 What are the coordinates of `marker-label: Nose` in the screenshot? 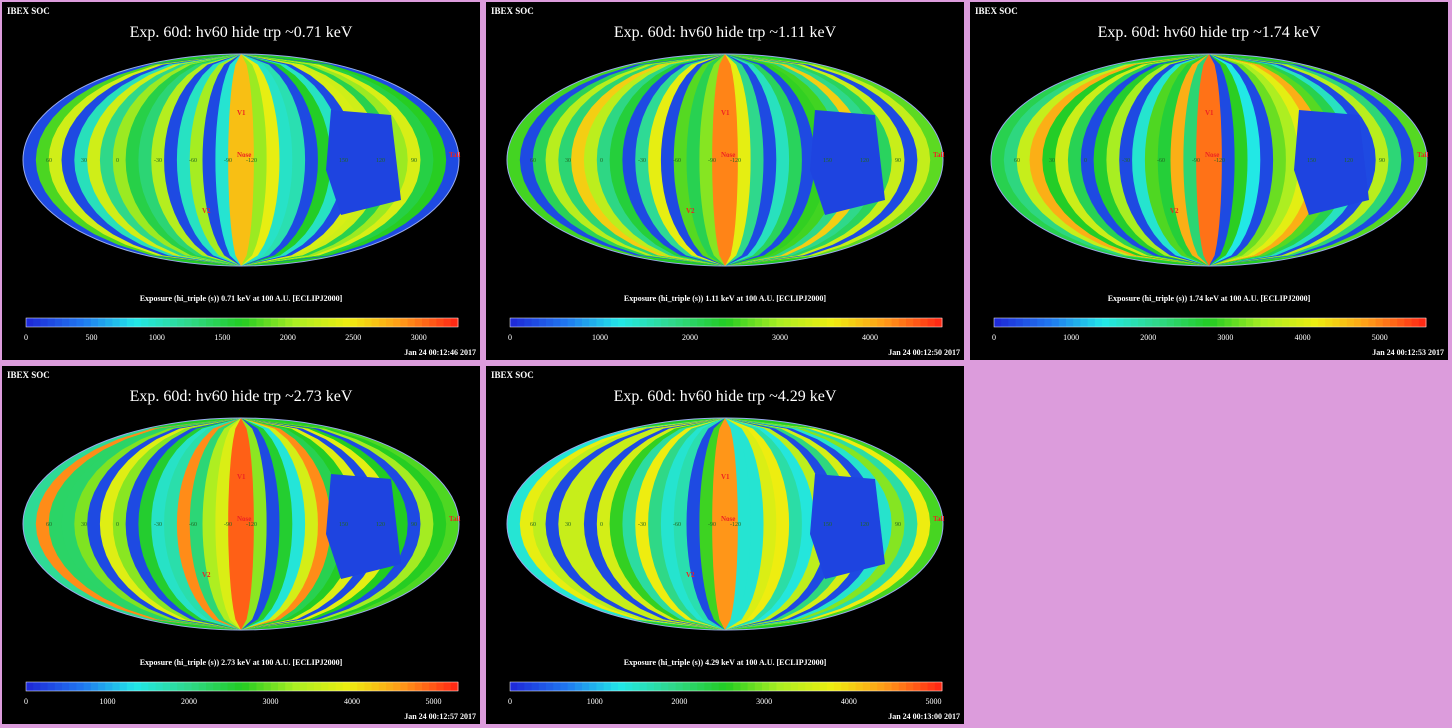 It's located at (244, 155).